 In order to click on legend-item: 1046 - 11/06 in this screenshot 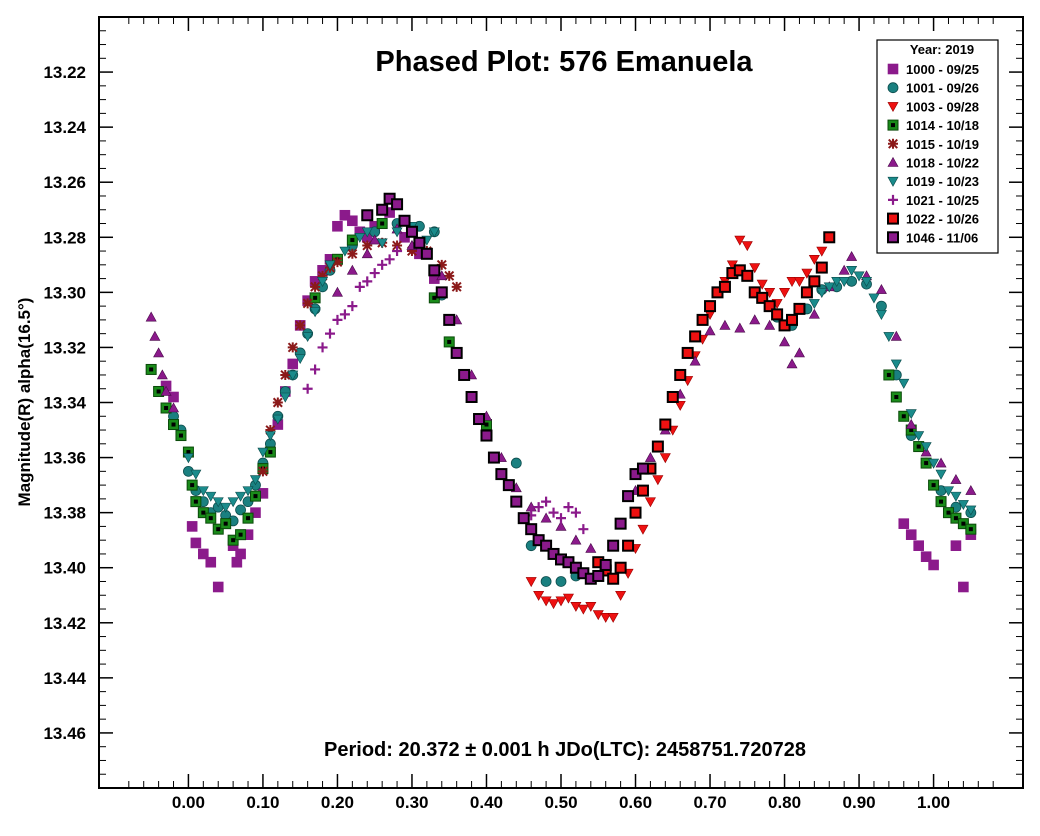, I will do `click(932, 237)`.